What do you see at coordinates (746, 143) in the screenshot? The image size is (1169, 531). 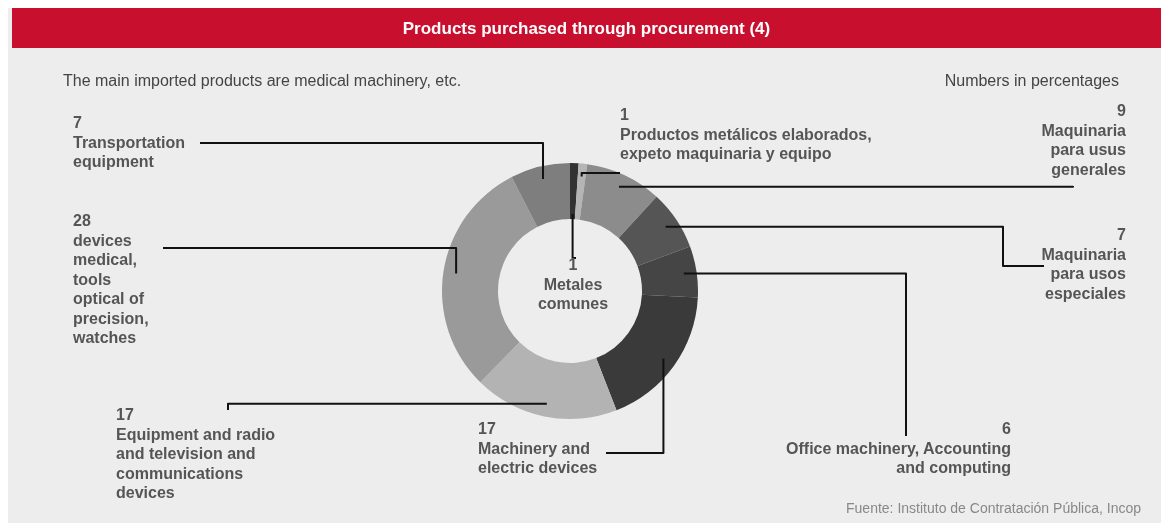 I see `slice-label: Productos metálicos elaborados, expeto maquinaria y equipo` at bounding box center [746, 143].